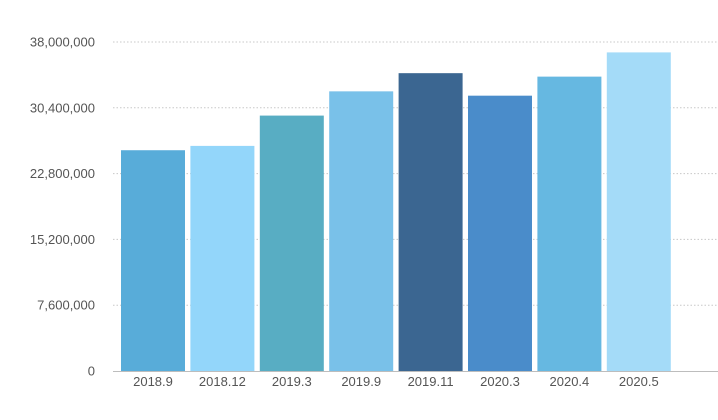  I want to click on y-tick-label: 0, so click(91, 371).